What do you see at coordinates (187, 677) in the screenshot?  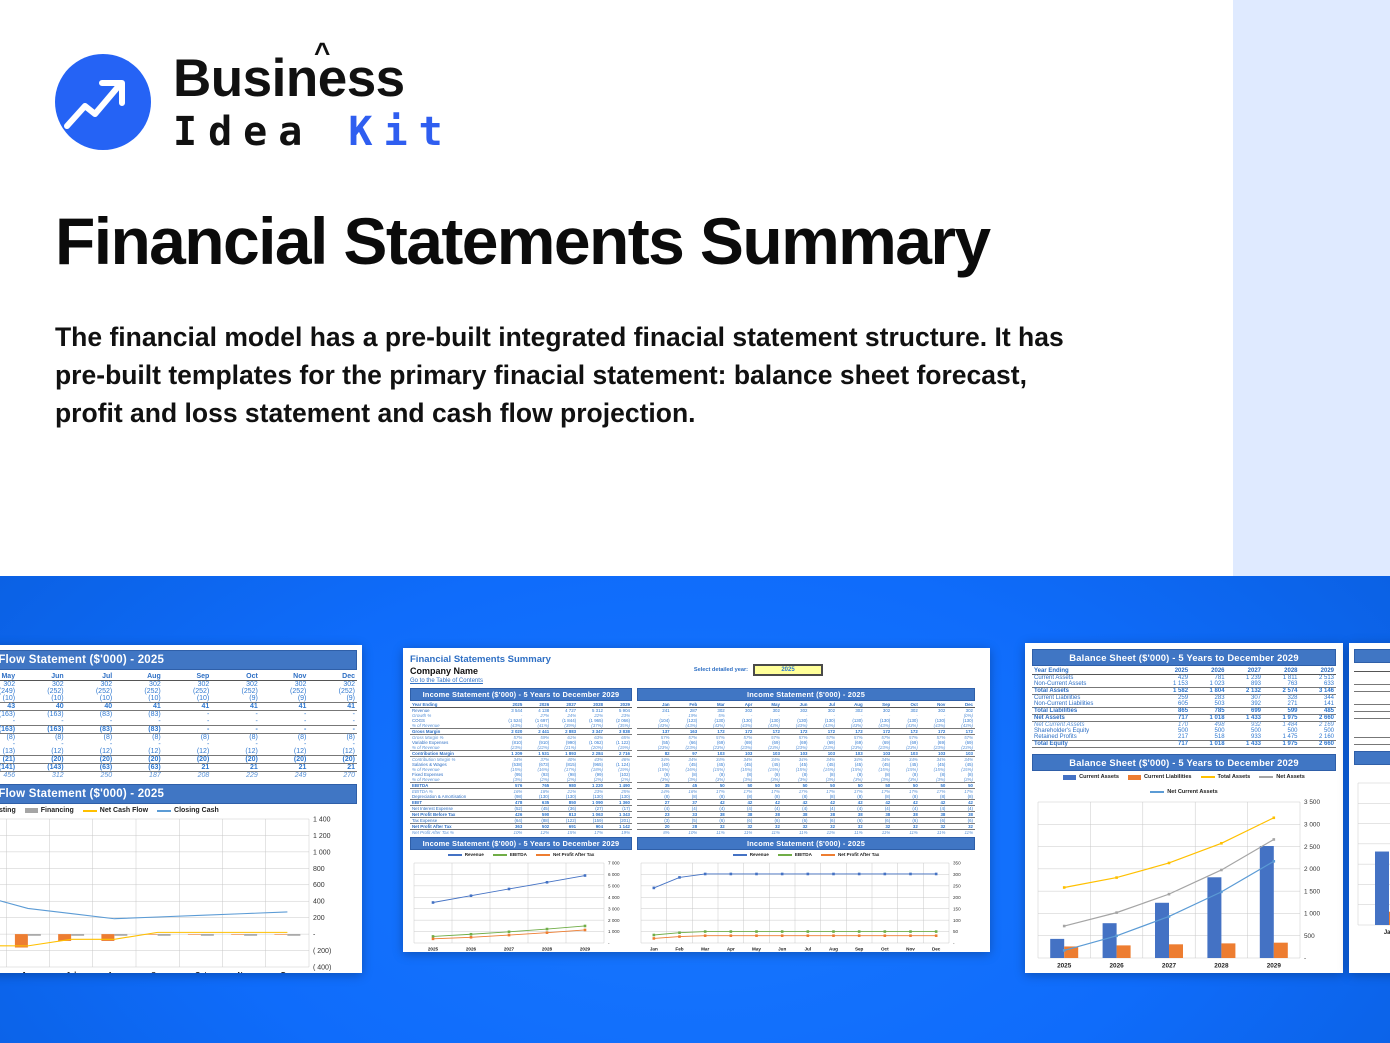 I see `table-cell: Sep` at bounding box center [187, 677].